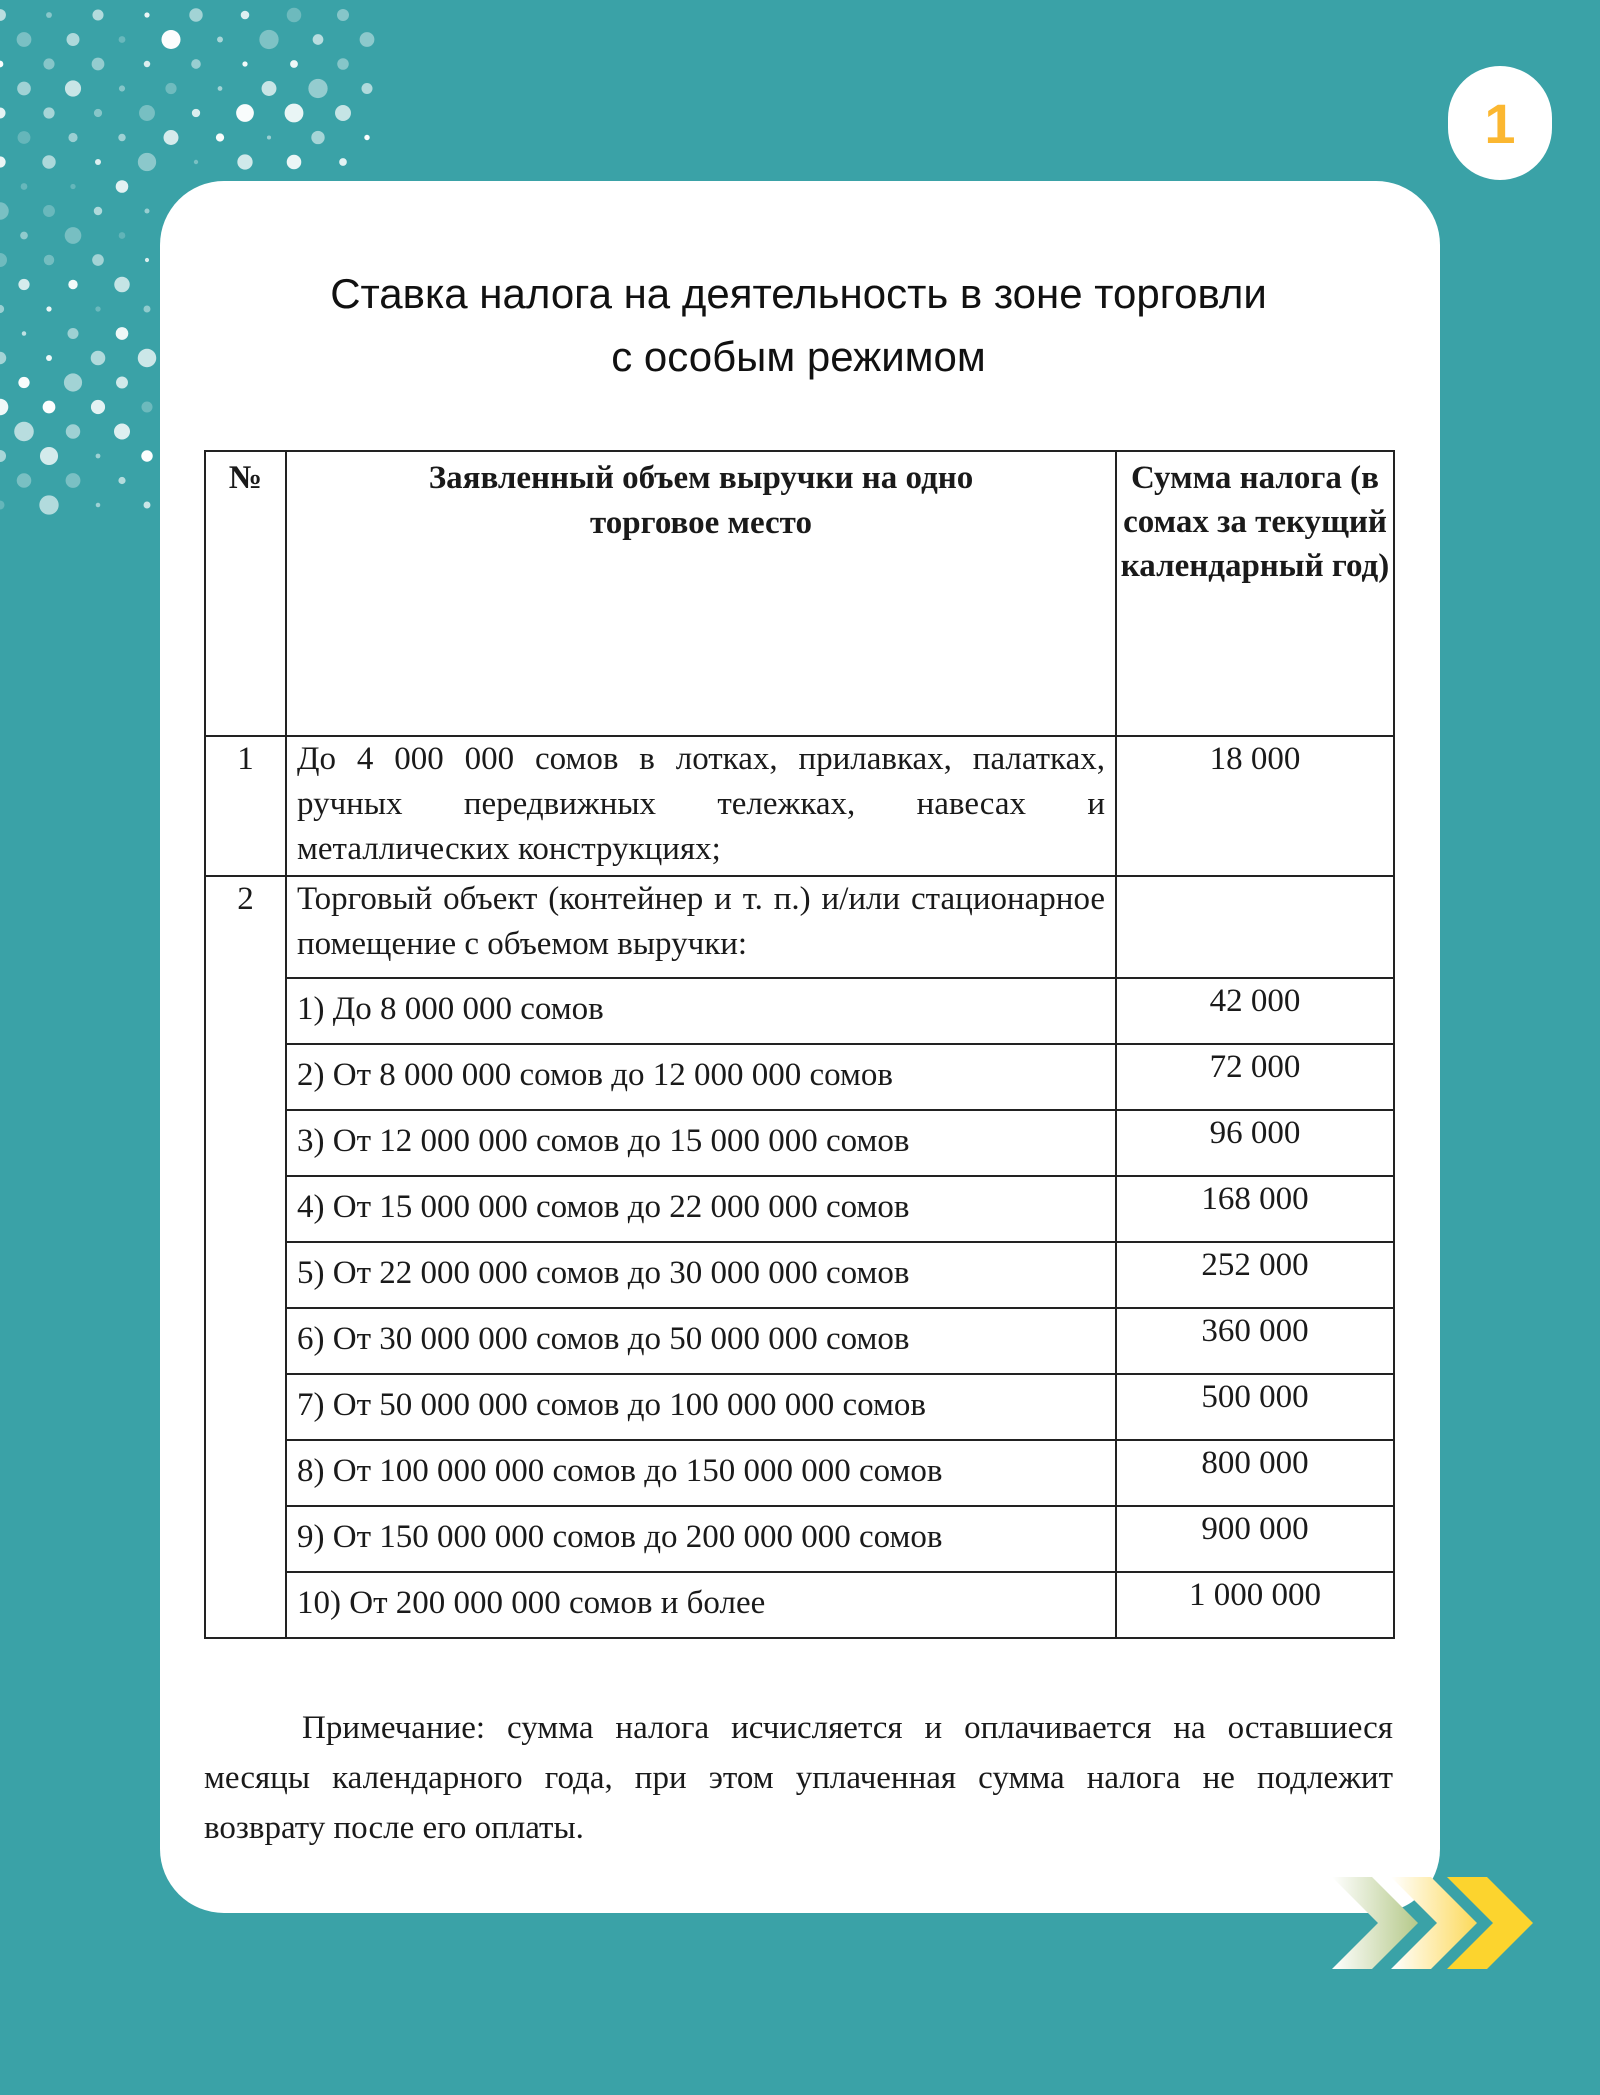 This screenshot has height=2095, width=1600. I want to click on subrow-tax-sum: 500 000, so click(1255, 1407).